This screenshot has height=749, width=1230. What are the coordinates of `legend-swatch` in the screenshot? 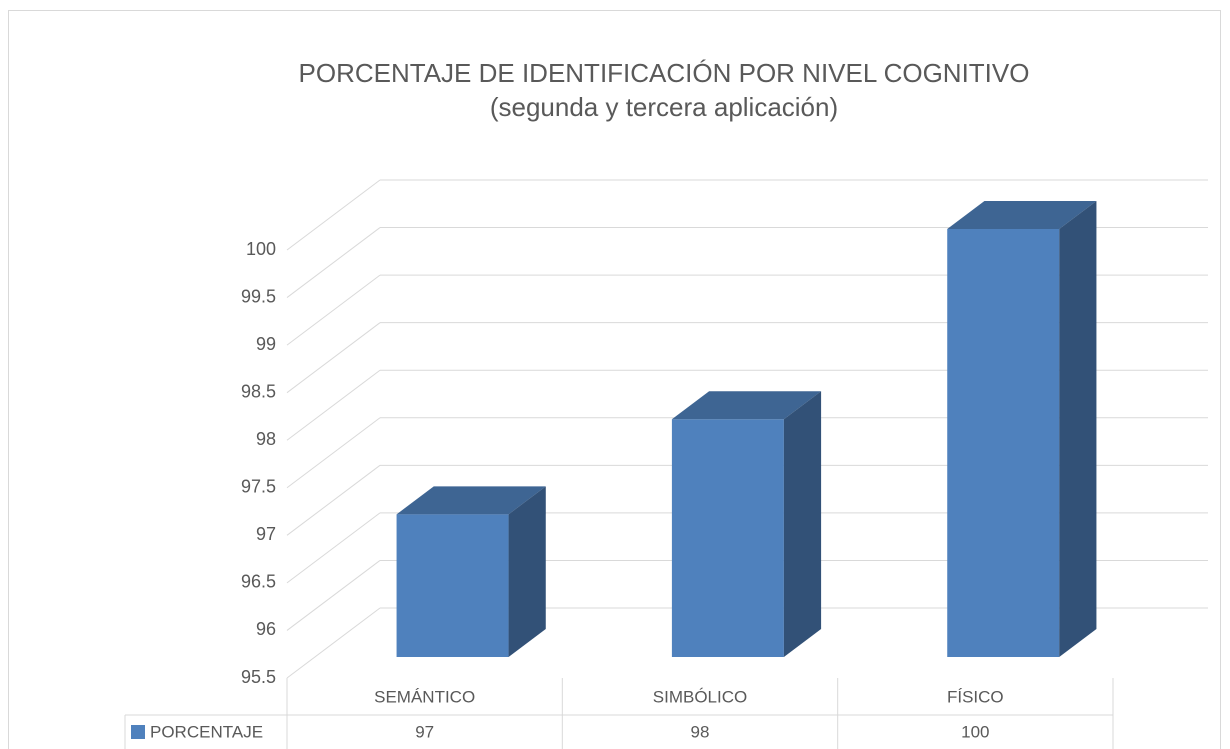 It's located at (138, 732).